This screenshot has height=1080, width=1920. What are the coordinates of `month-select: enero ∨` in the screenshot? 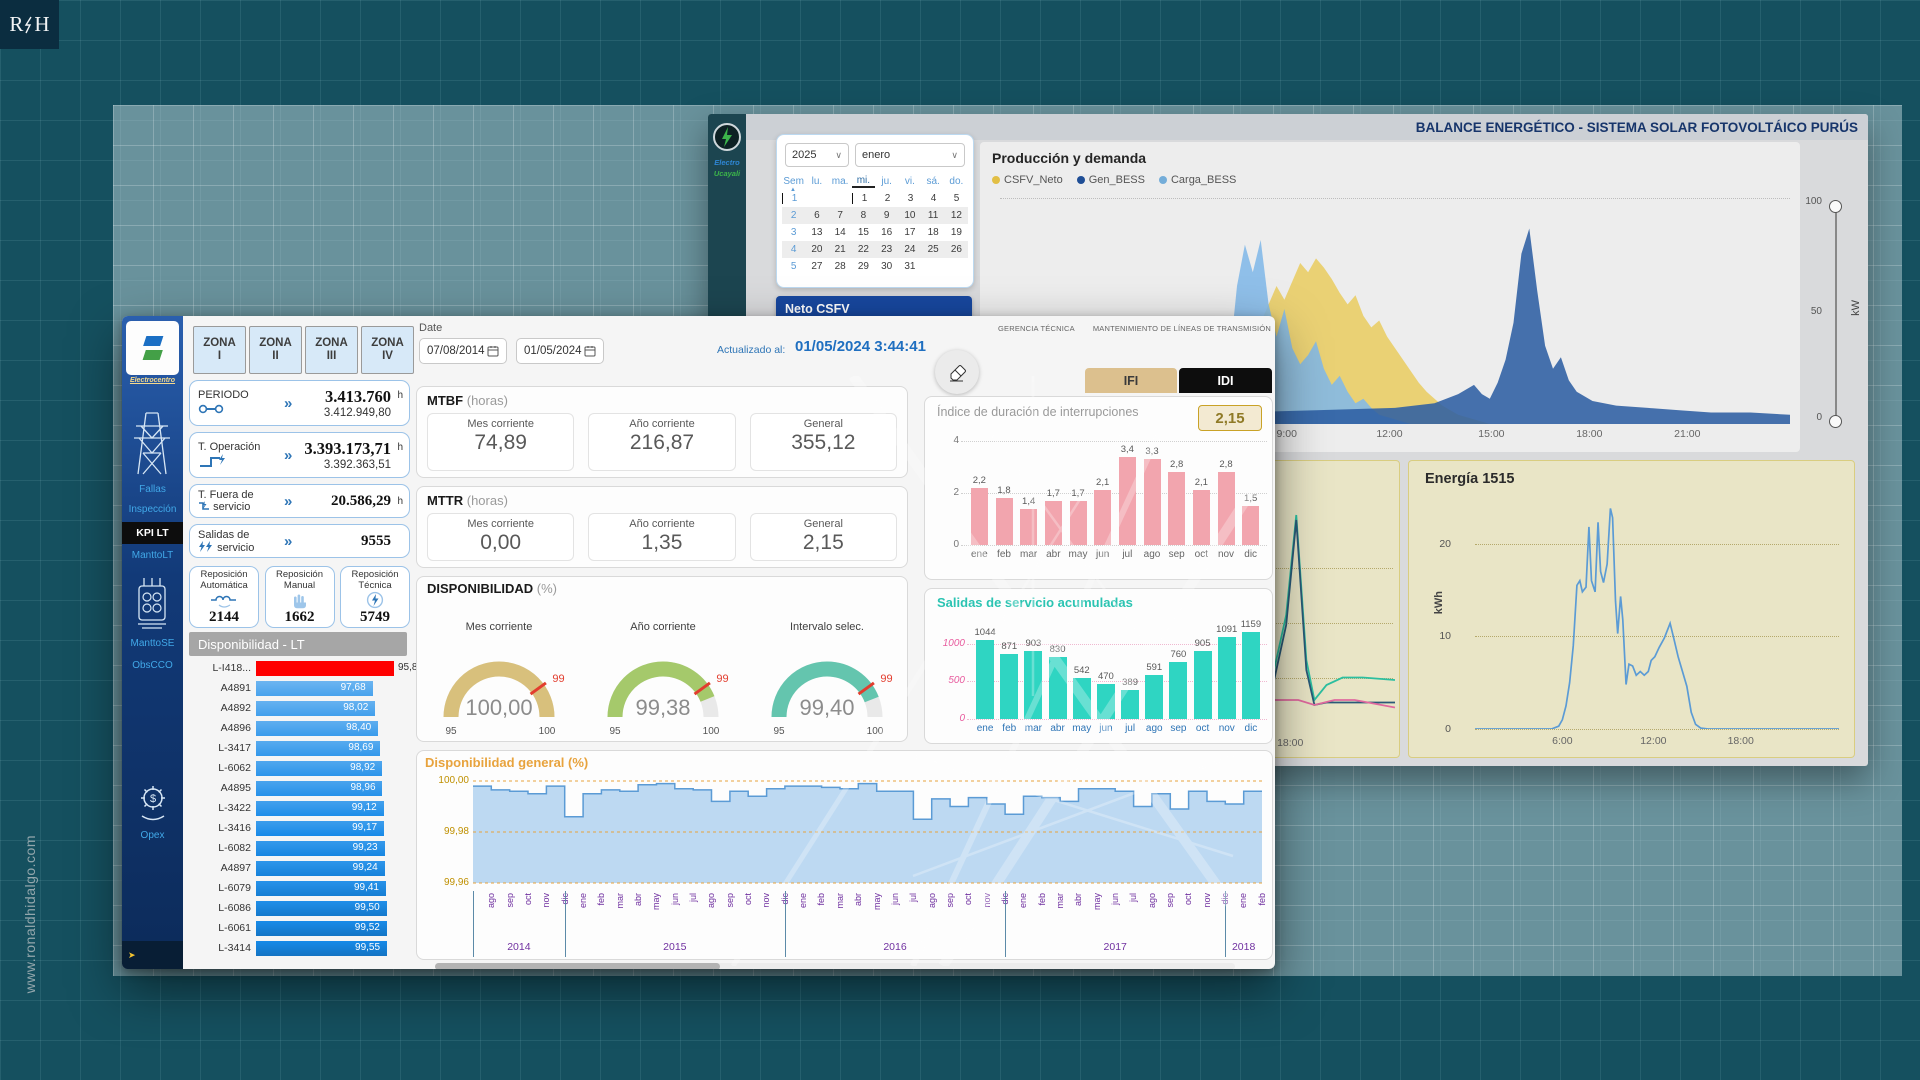 It's located at (910, 155).